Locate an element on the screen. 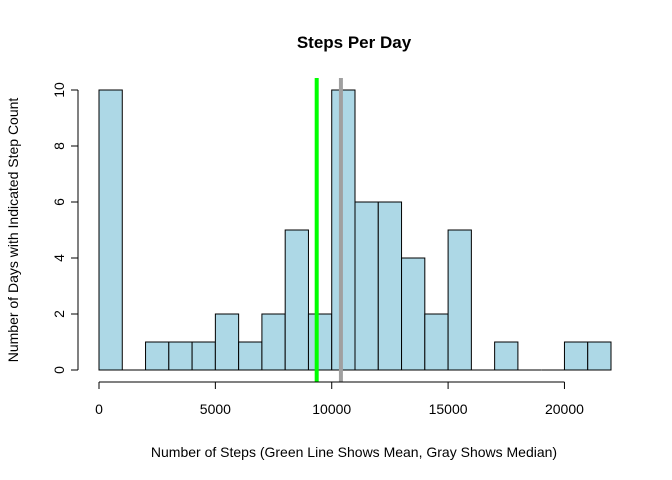  y-tick-label: 10 is located at coordinates (59, 90).